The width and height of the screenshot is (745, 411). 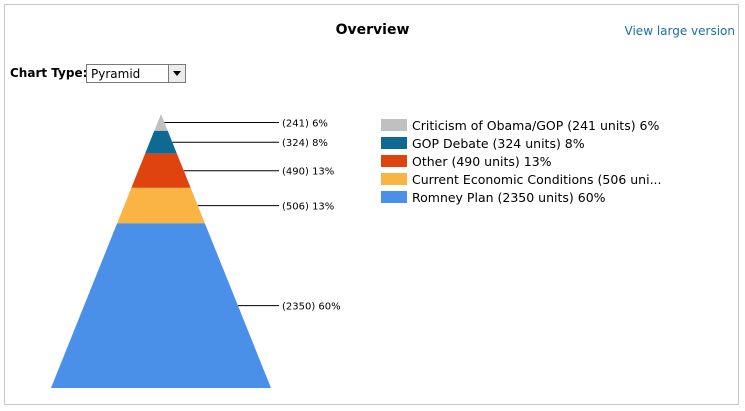 I want to click on legend-item: Other (490 units) 13%, so click(x=541, y=161).